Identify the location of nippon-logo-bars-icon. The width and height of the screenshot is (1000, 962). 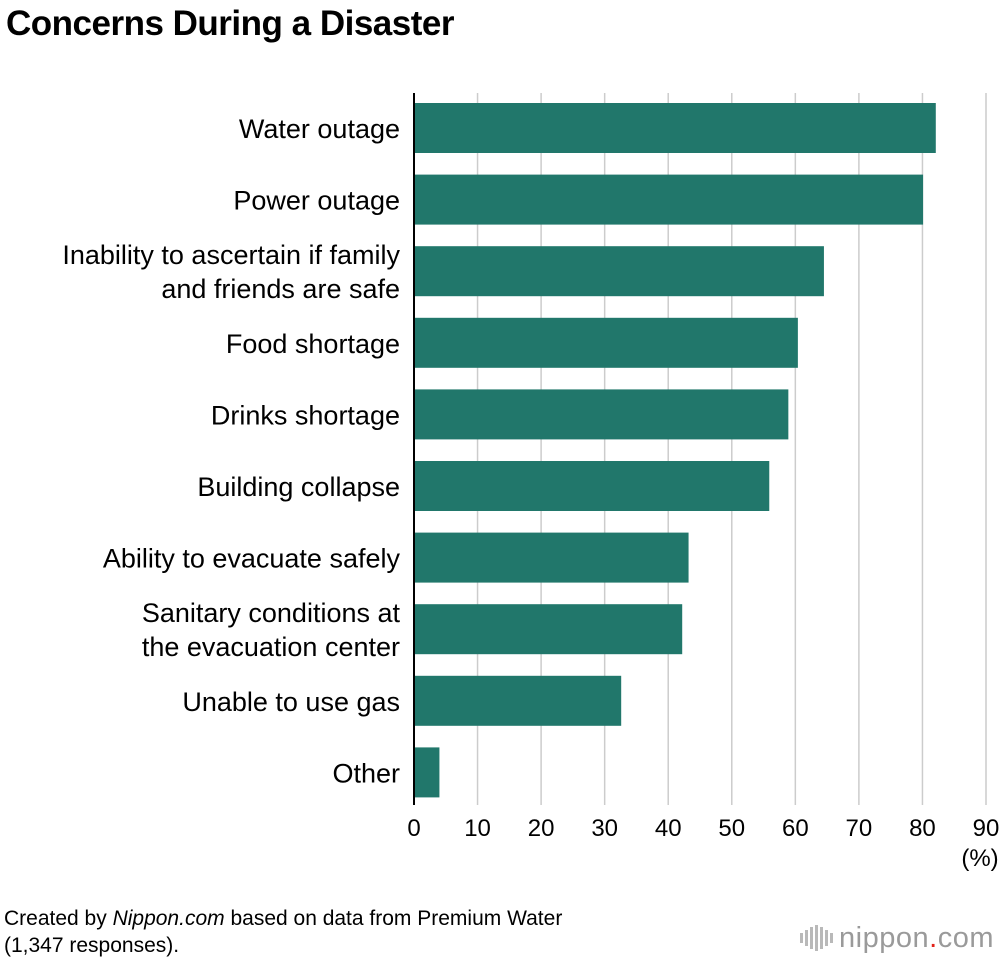
(817, 938).